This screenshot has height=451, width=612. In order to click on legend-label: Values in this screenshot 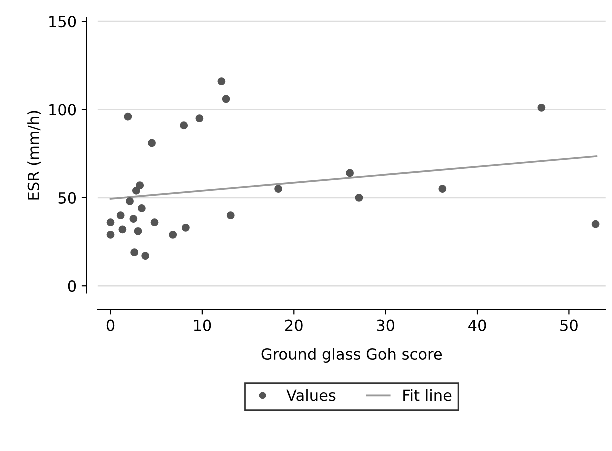, I will do `click(311, 395)`.